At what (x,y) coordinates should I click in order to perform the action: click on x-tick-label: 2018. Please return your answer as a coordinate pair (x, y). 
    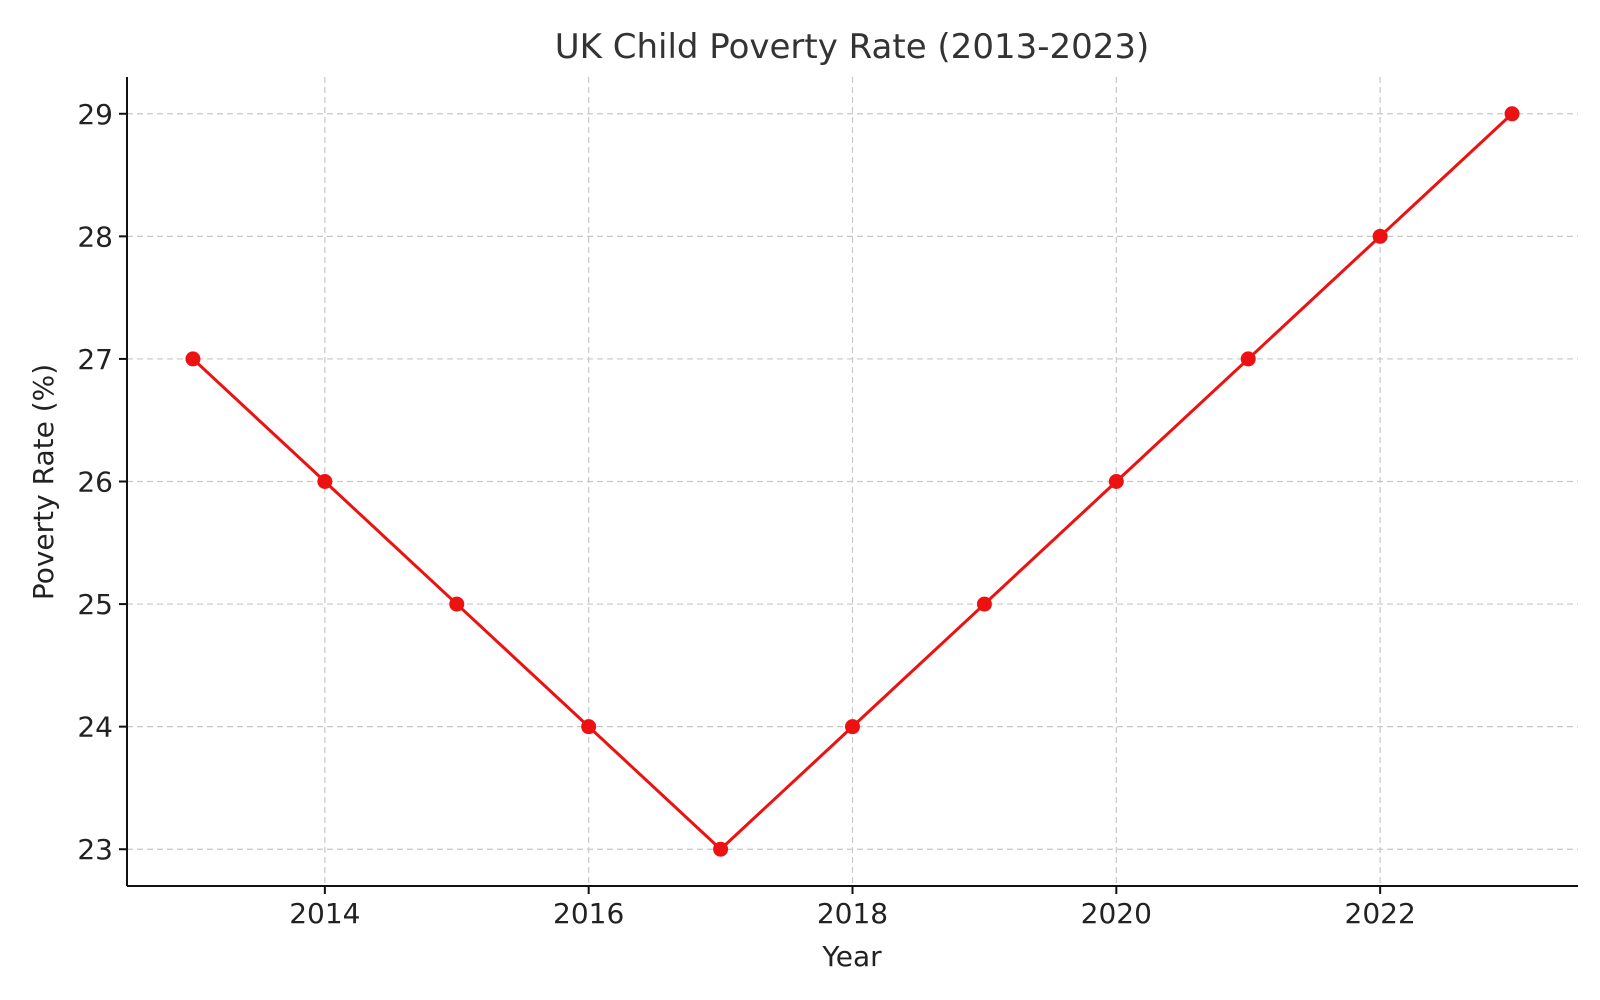
    Looking at the image, I should click on (852, 913).